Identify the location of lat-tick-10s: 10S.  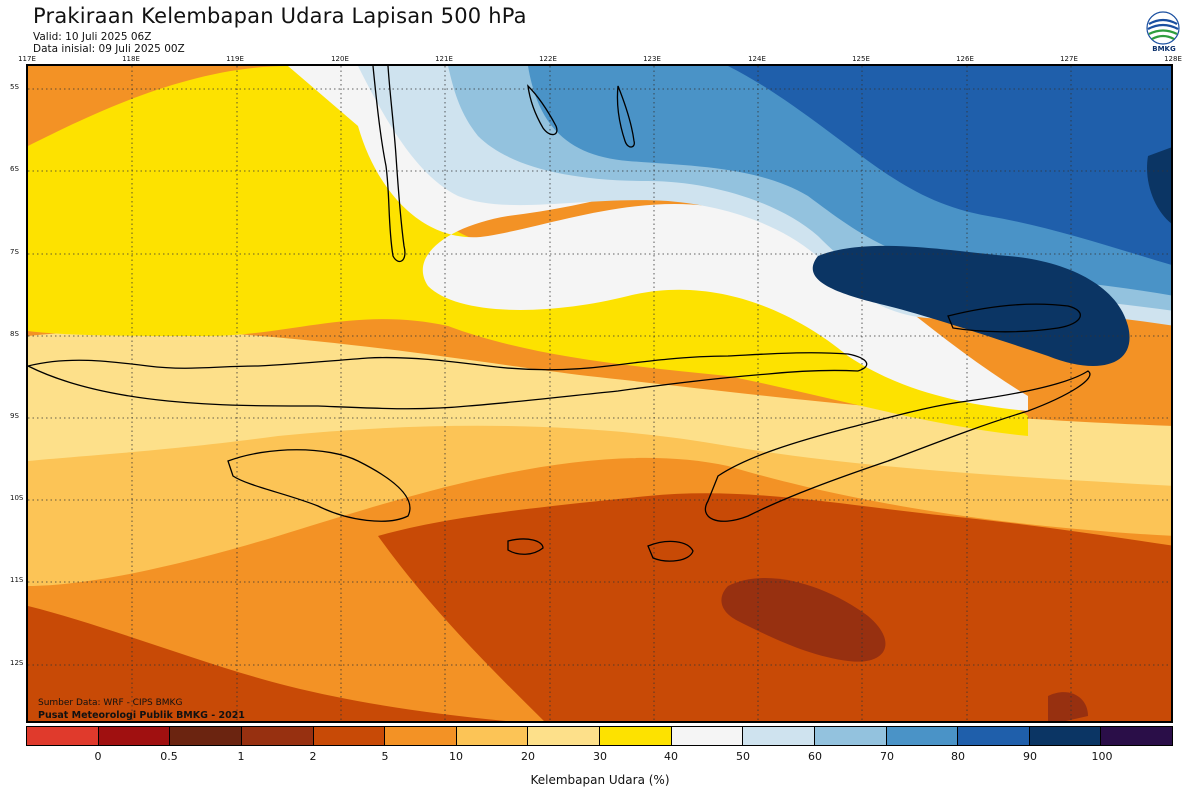
(17, 498).